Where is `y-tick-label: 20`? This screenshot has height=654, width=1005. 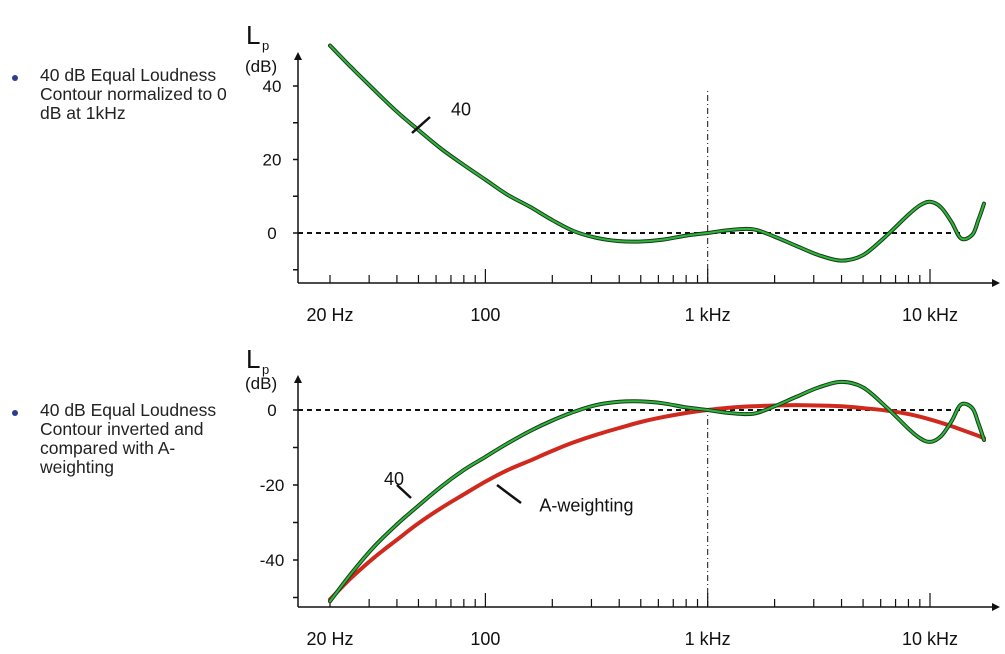
y-tick-label: 20 is located at coordinates (272, 160).